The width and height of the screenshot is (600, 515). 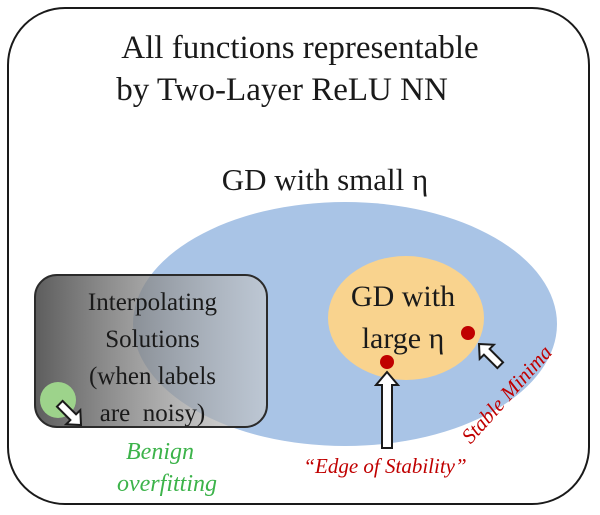 What do you see at coordinates (403, 296) in the screenshot?
I see `gd-large-eta-line-1: GD with` at bounding box center [403, 296].